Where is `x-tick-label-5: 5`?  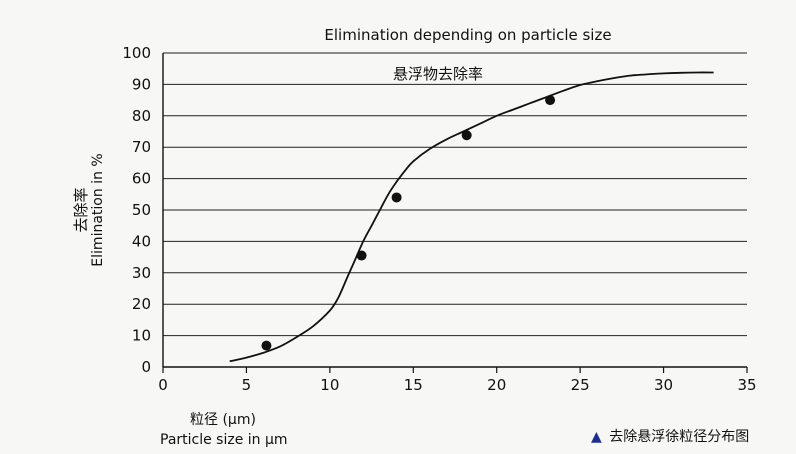 x-tick-label-5: 5 is located at coordinates (247, 385).